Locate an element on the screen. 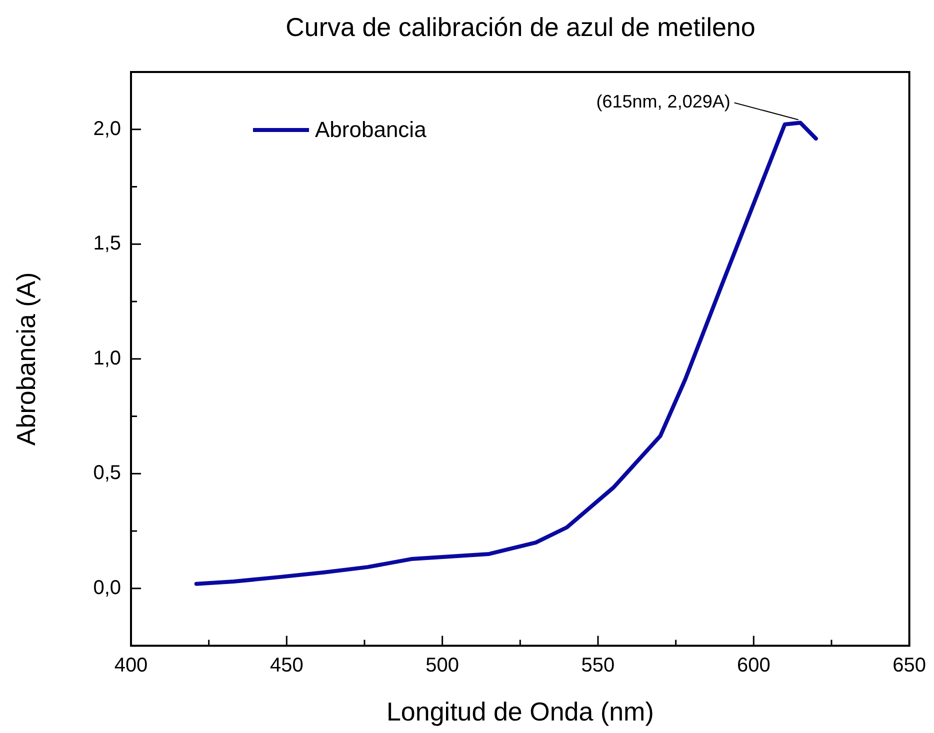 The height and width of the screenshot is (733, 934). x-tick-label: 450 is located at coordinates (287, 665).